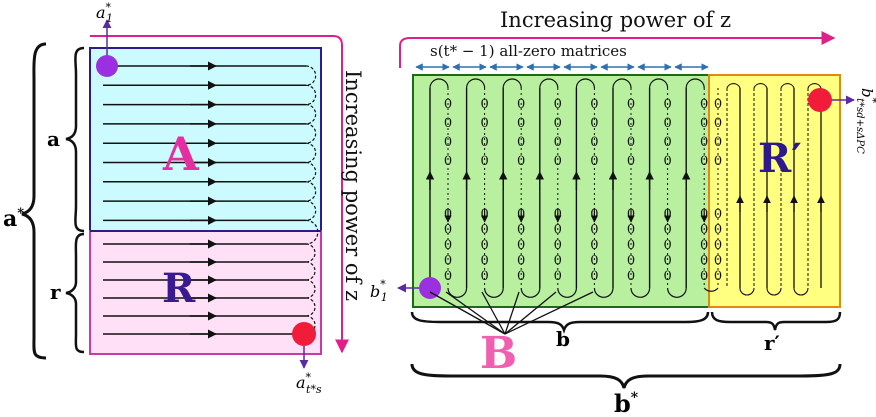  Describe the element at coordinates (379, 291) in the screenshot. I see `label-b1: b* 1` at that location.